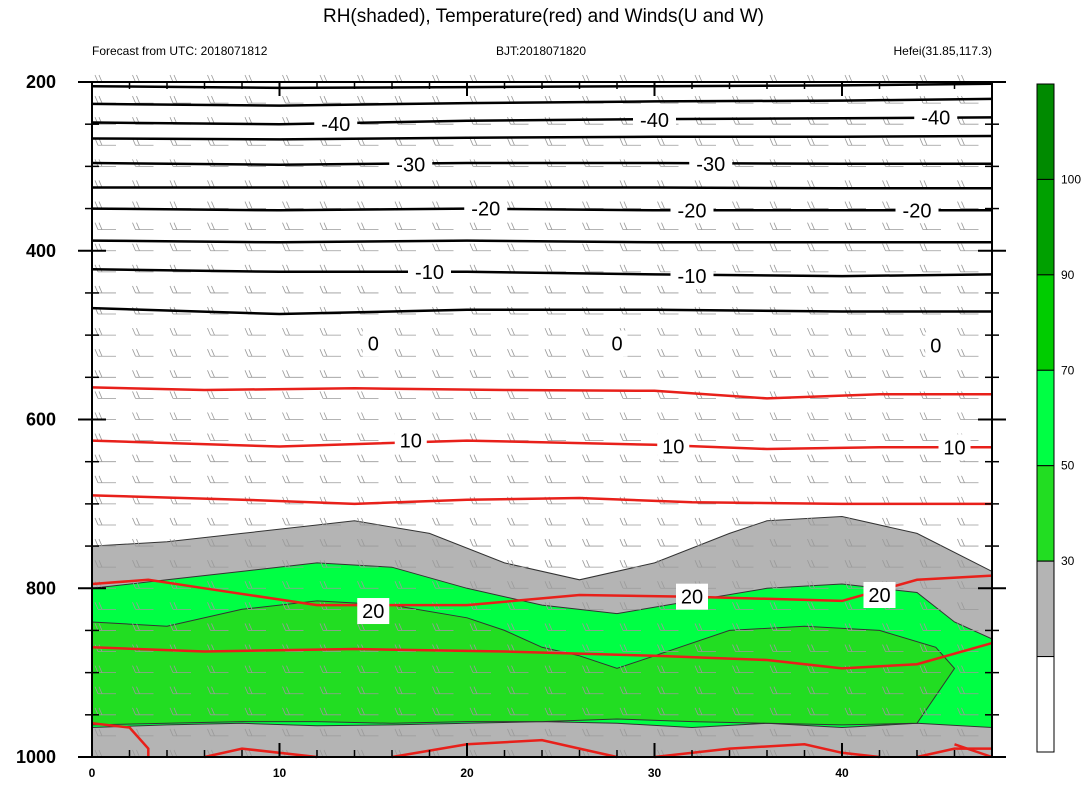  What do you see at coordinates (1045, 322) in the screenshot?
I see `colorbar-box` at bounding box center [1045, 322].